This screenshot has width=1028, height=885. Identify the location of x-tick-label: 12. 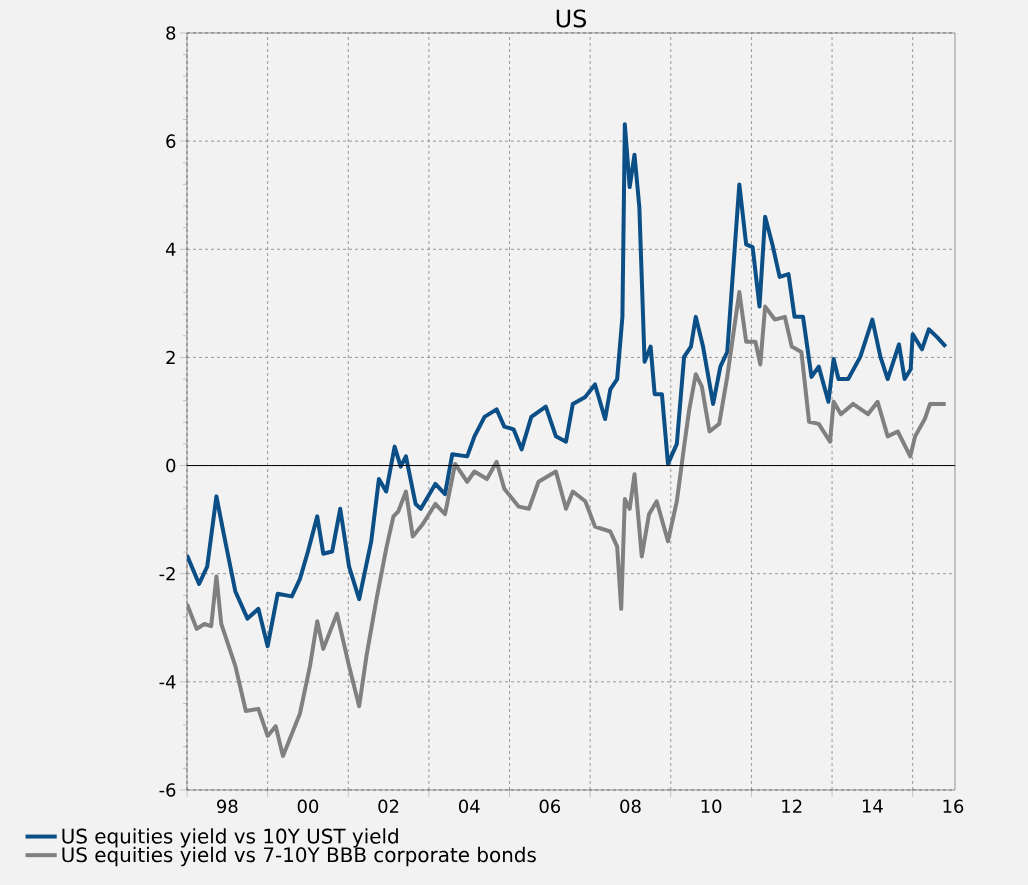
(792, 806).